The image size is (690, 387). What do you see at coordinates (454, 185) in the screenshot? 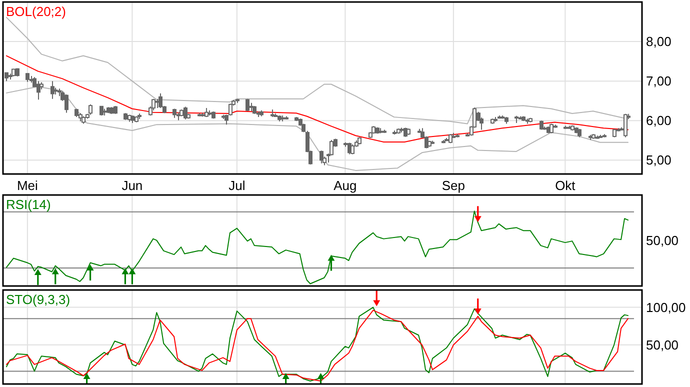
I see `x-tick-label: Sep` at bounding box center [454, 185].